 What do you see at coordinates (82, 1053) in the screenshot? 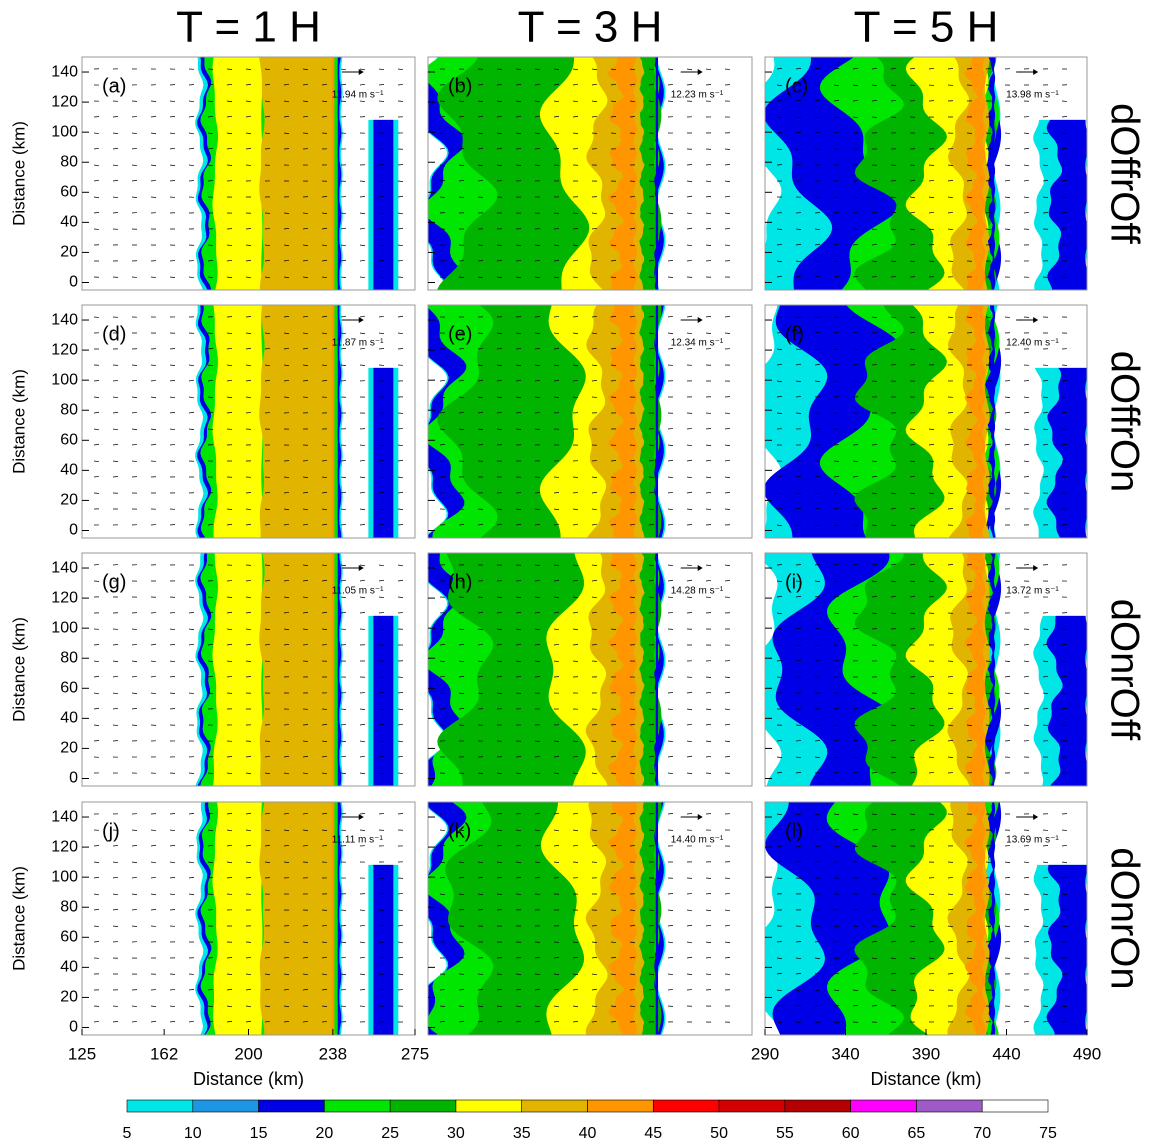
I see `x-tick-label: 125` at bounding box center [82, 1053].